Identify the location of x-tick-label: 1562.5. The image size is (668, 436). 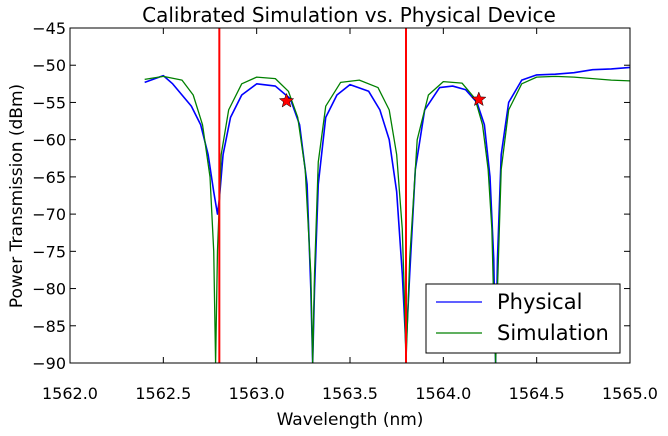
(163, 393).